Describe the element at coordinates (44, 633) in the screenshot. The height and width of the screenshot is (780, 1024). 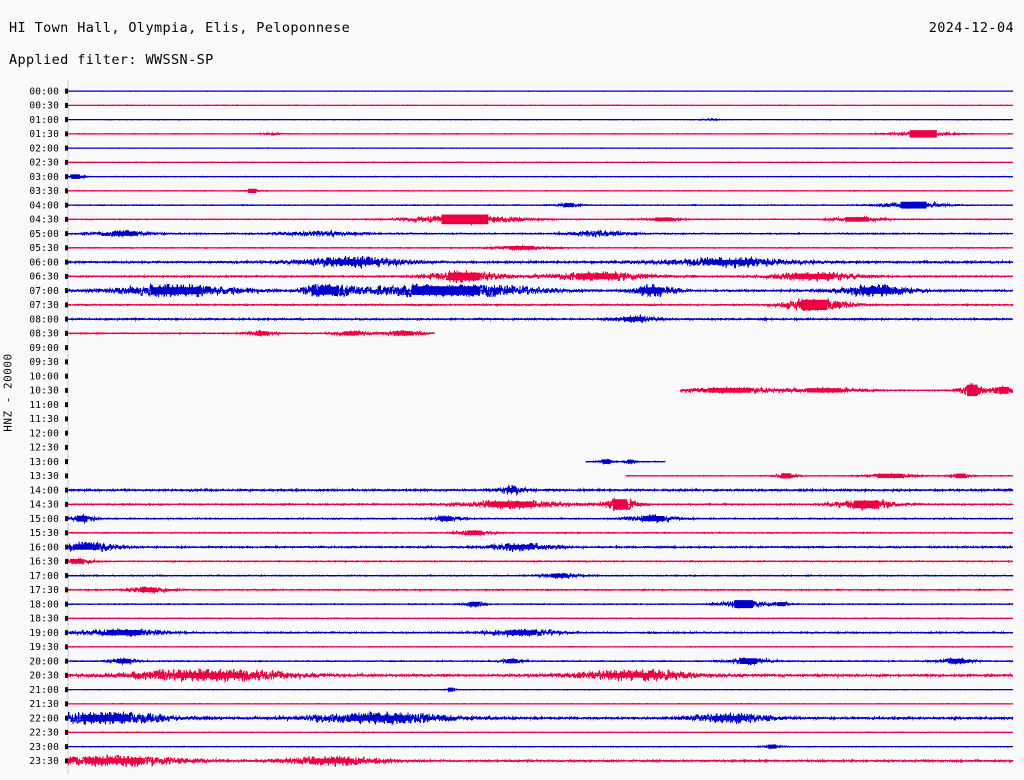
I see `time-tick-label: 19:00` at that location.